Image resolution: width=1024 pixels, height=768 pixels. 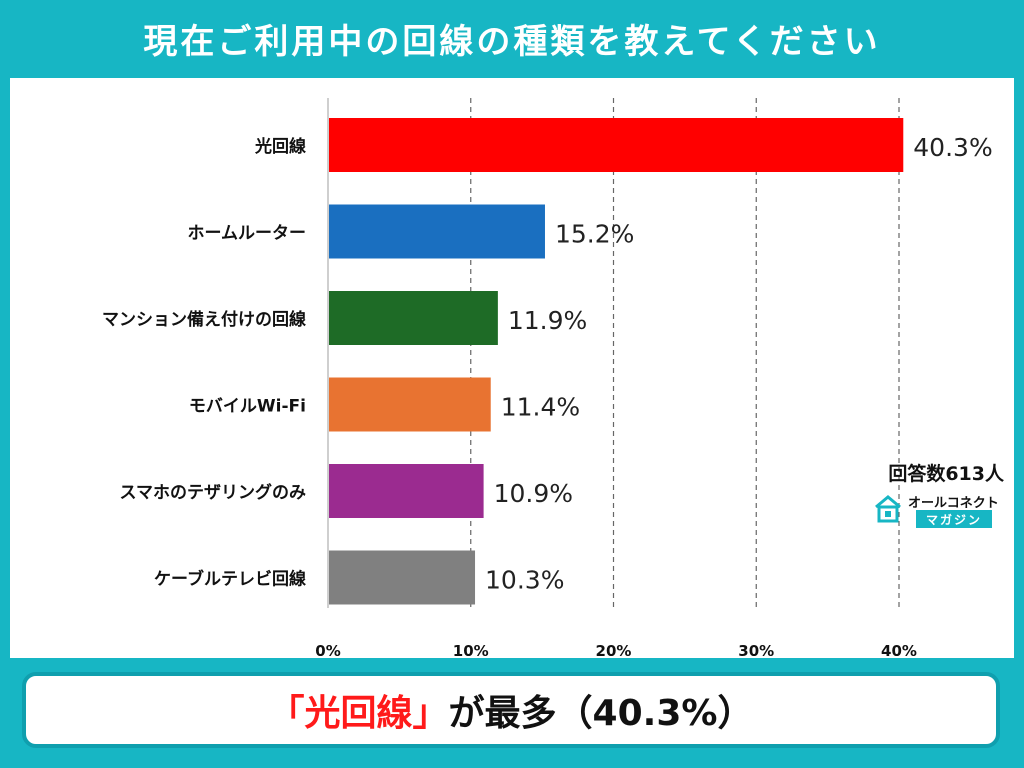 I want to click on x-tick-label: 10%, so click(x=471, y=650).